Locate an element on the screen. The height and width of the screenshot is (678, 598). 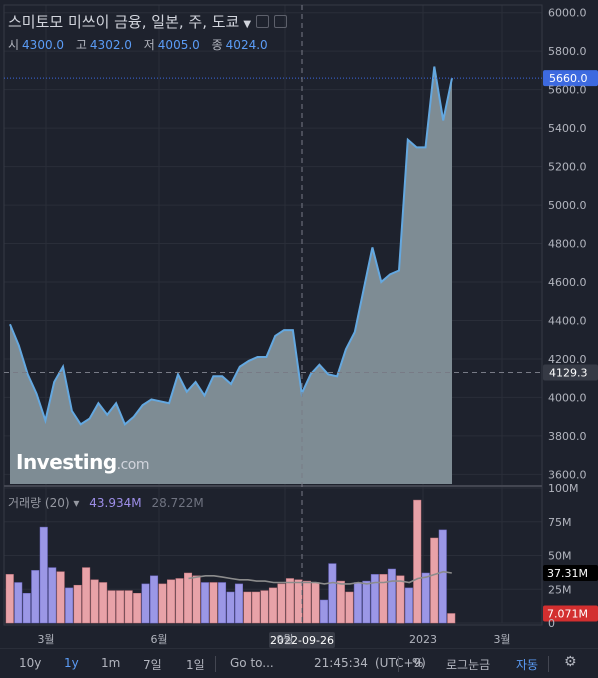
last-volume-label: 7.071M is located at coordinates (567, 614).